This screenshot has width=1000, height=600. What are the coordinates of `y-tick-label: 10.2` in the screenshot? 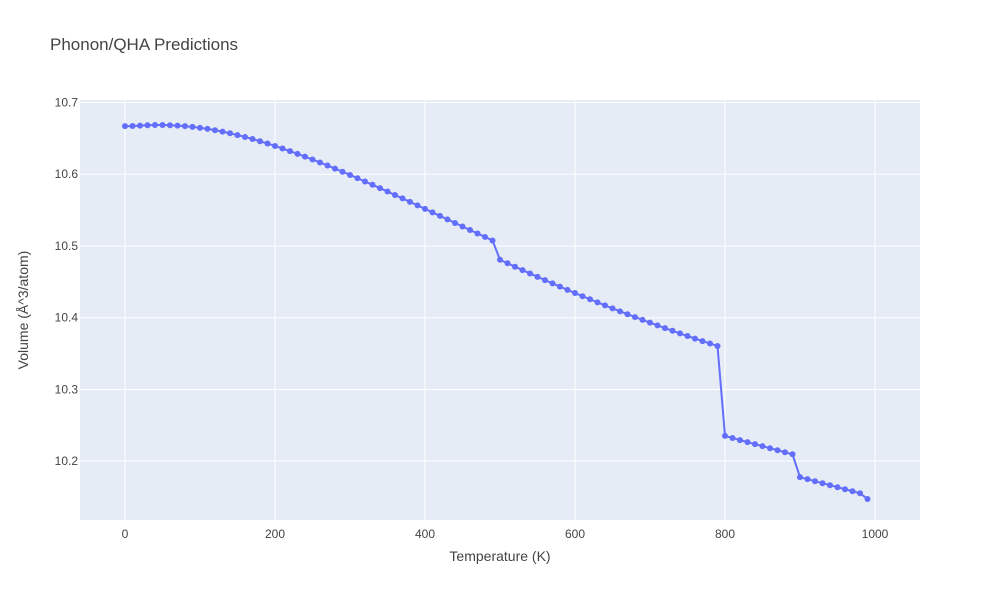 It's located at (67, 461).